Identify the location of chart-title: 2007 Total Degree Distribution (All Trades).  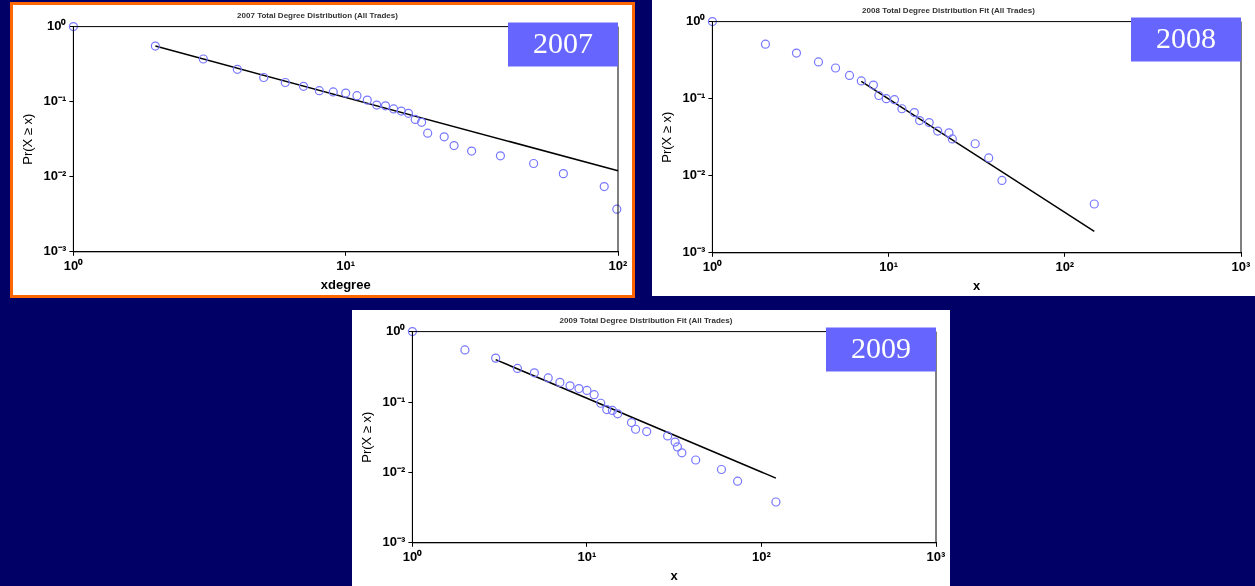
(318, 15).